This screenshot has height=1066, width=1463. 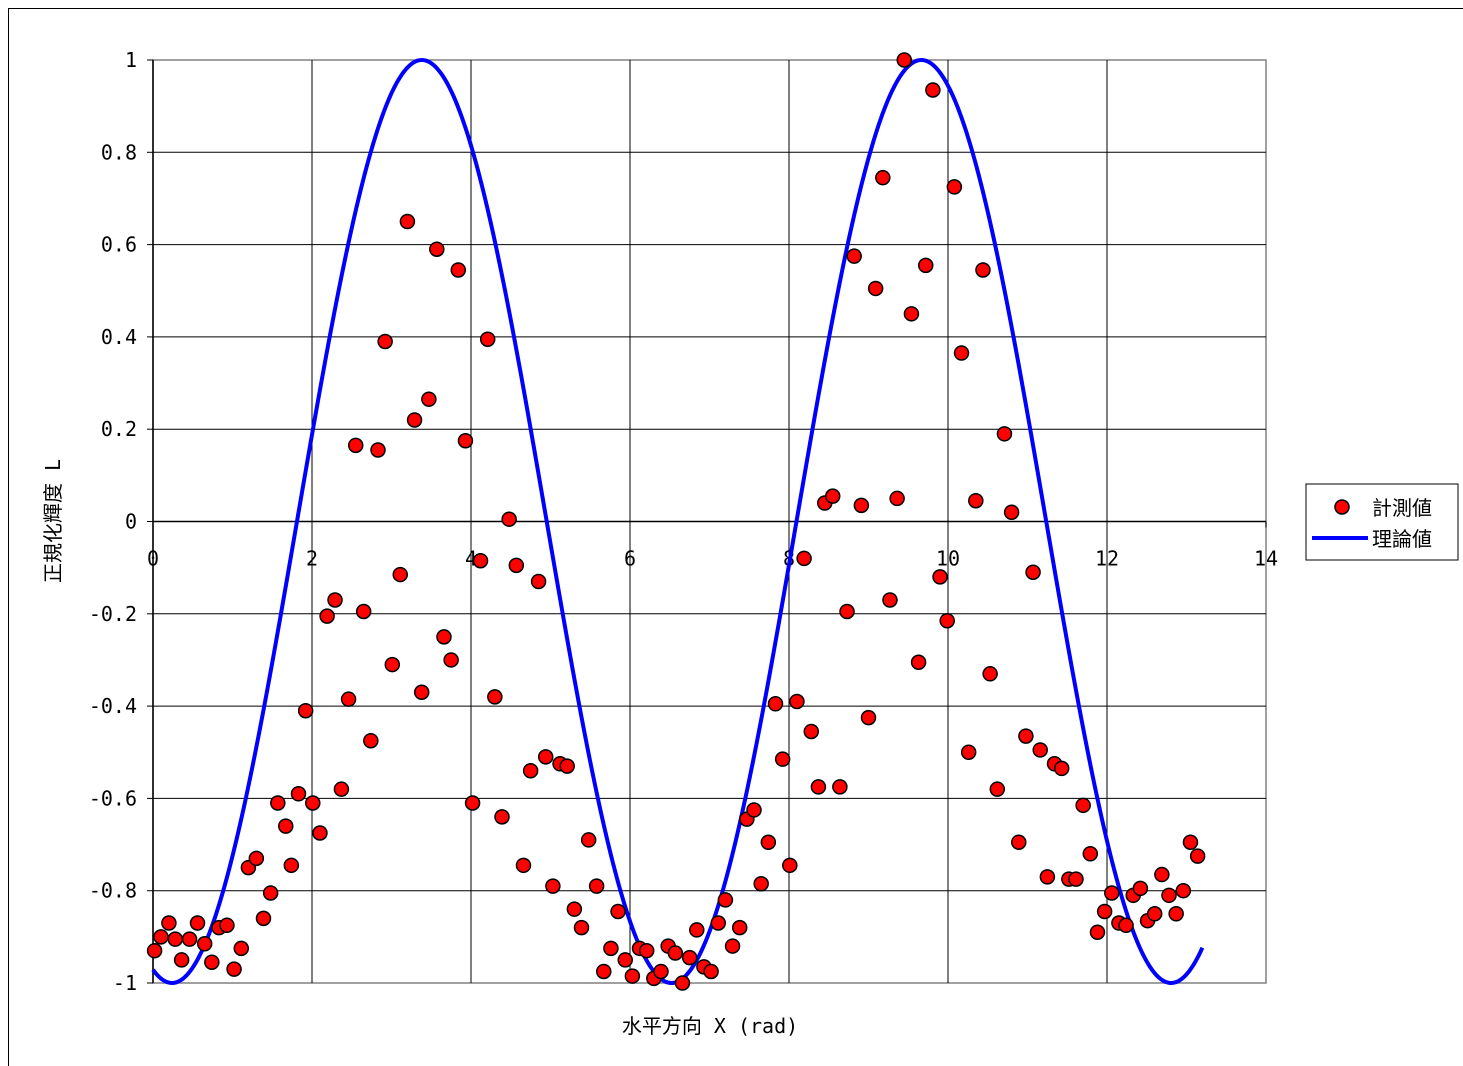 What do you see at coordinates (119, 245) in the screenshot?
I see `y-tick-label: 0.6` at bounding box center [119, 245].